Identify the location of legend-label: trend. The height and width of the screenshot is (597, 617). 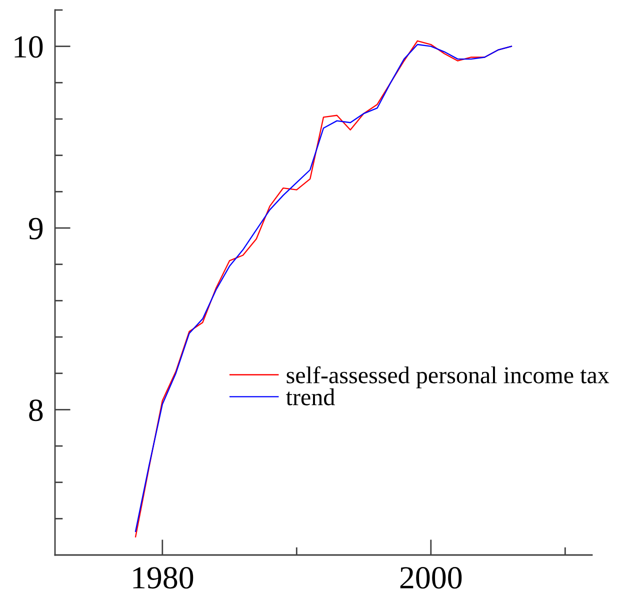
(310, 397).